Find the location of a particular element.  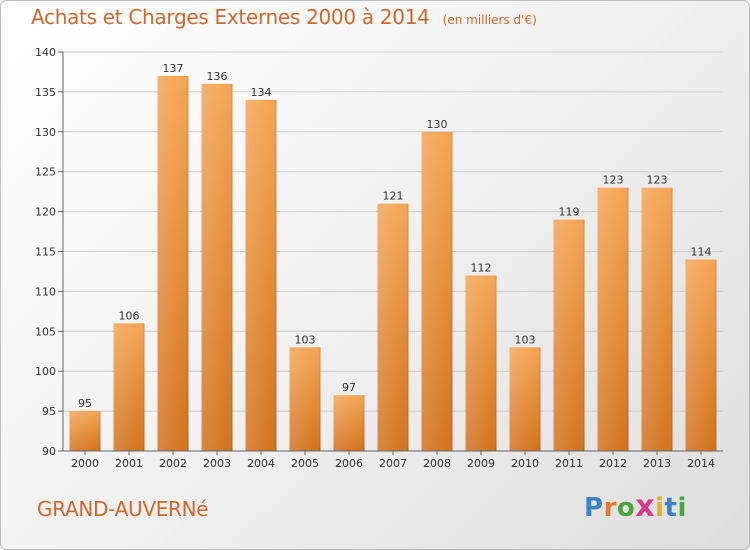

data-label: 112 is located at coordinates (481, 267).